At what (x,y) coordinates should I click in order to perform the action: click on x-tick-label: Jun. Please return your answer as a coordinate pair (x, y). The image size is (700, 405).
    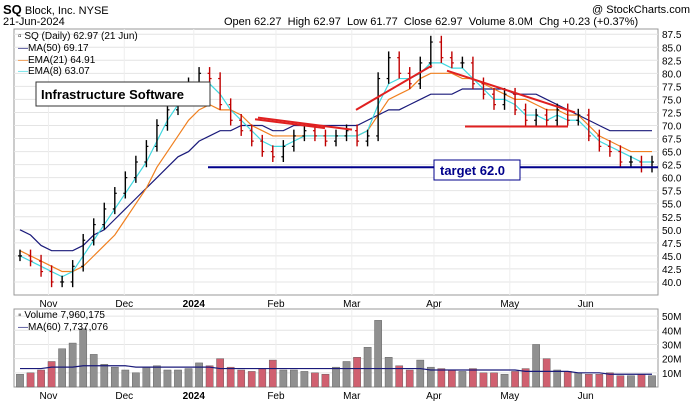
    Looking at the image, I should click on (586, 396).